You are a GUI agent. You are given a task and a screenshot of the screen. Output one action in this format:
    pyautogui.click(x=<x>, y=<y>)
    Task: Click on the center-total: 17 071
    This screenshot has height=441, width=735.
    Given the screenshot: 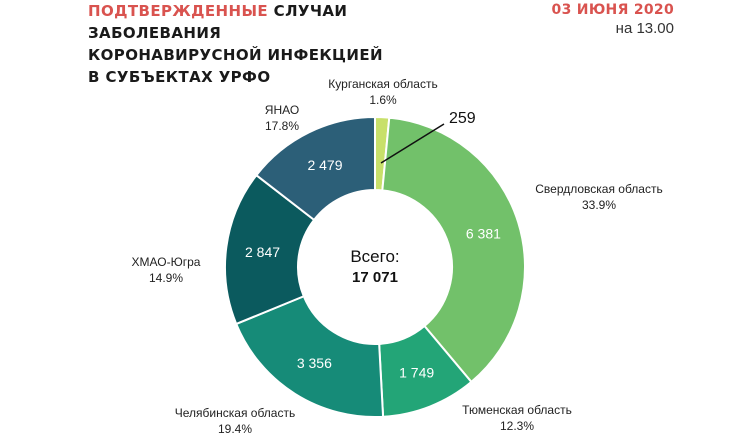 What is the action you would take?
    pyautogui.click(x=375, y=277)
    